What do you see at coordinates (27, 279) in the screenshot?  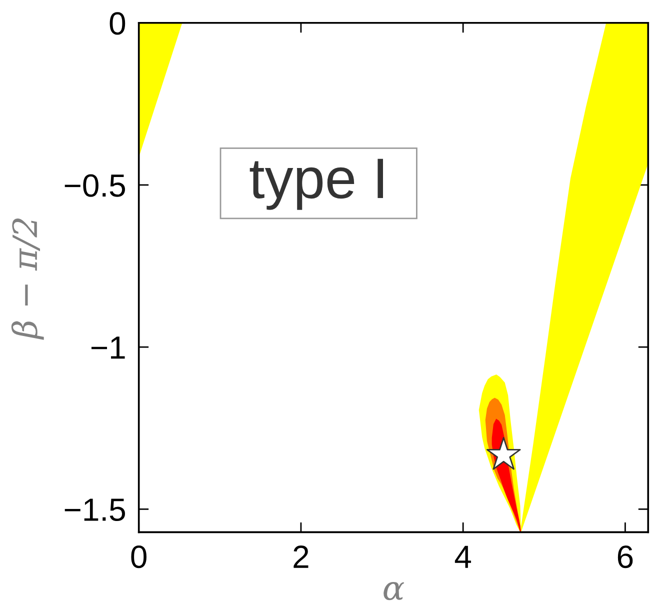 I see `y-axis-title: β − π/2` at bounding box center [27, 279].